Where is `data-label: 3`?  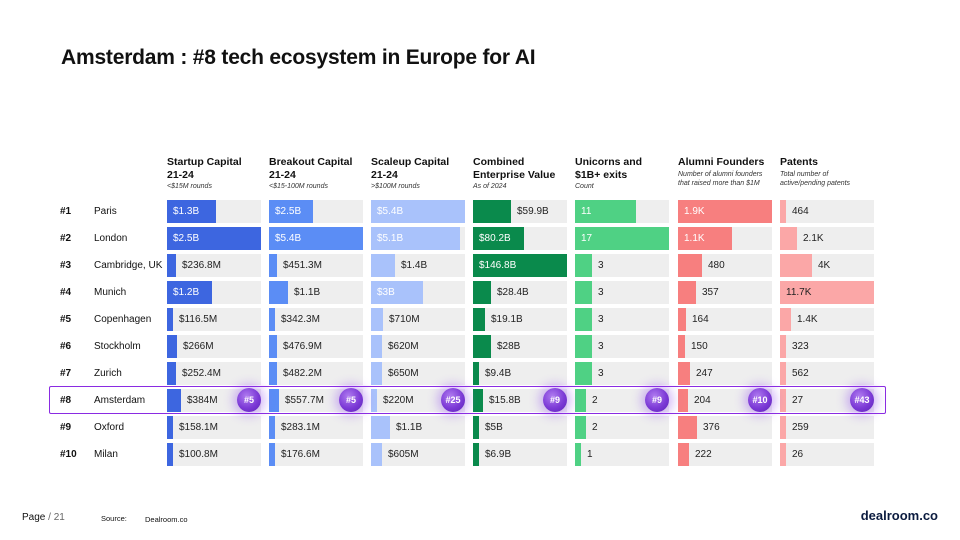 data-label: 3 is located at coordinates (601, 373).